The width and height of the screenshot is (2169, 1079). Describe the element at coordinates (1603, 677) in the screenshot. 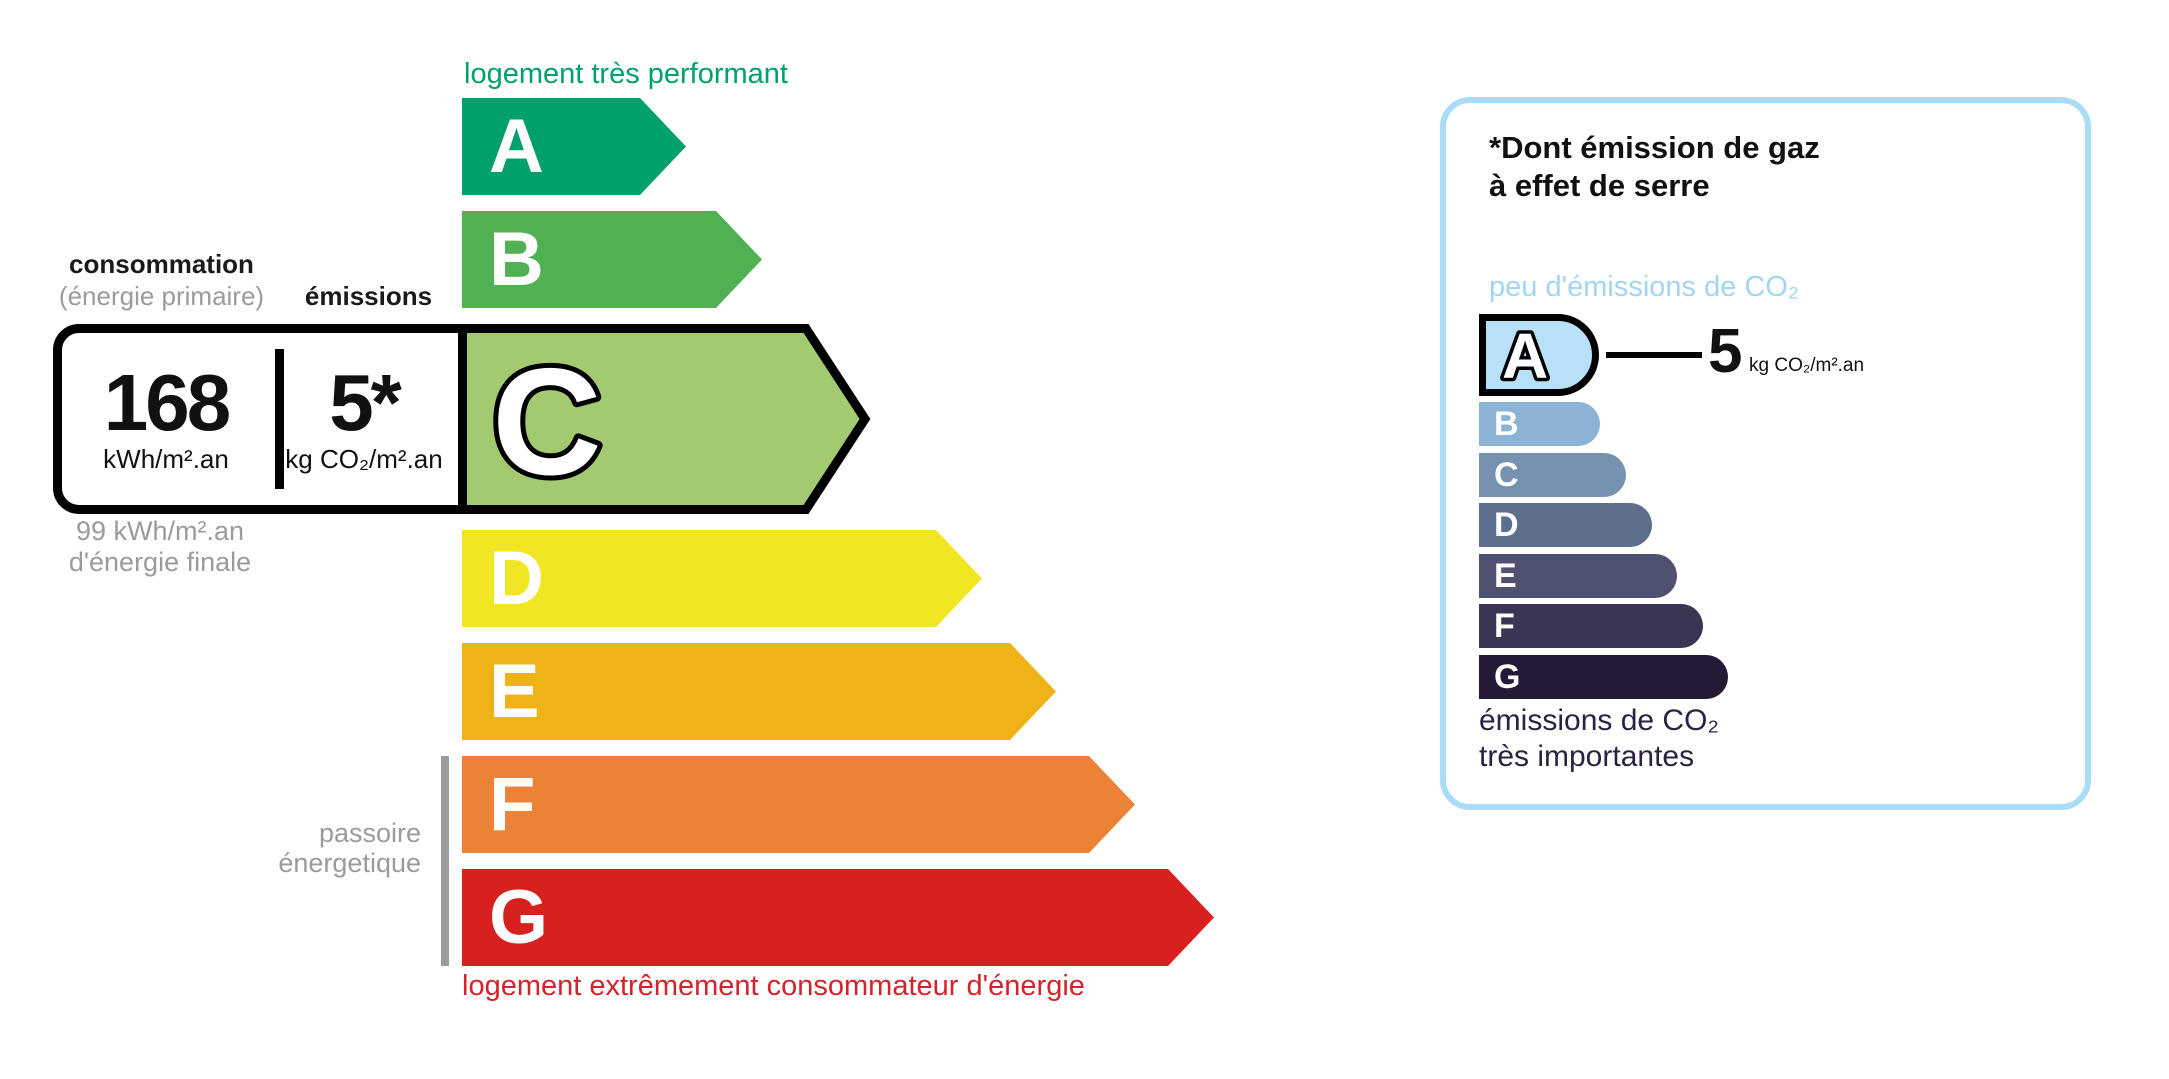

I see `ges-class-bar-g: G` at that location.